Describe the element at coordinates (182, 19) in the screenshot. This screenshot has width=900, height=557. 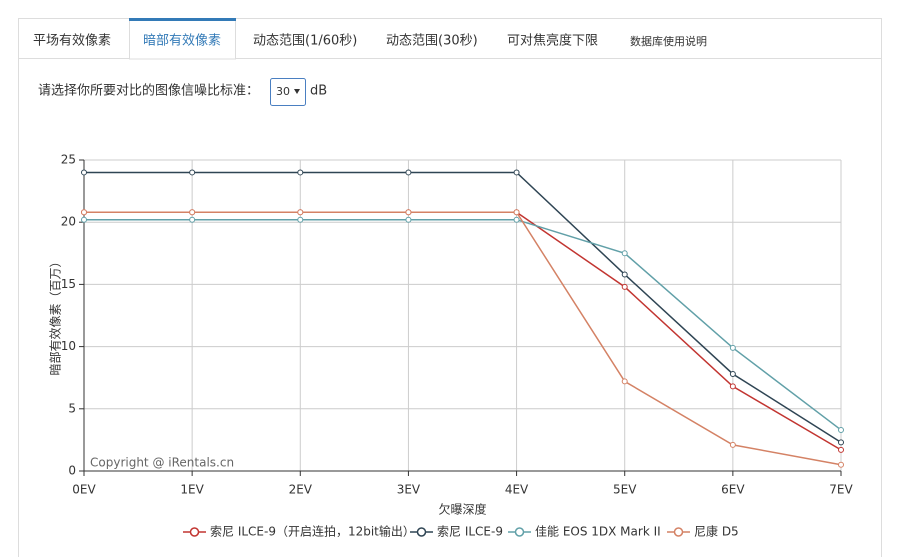
I see `active-tab-indicator` at that location.